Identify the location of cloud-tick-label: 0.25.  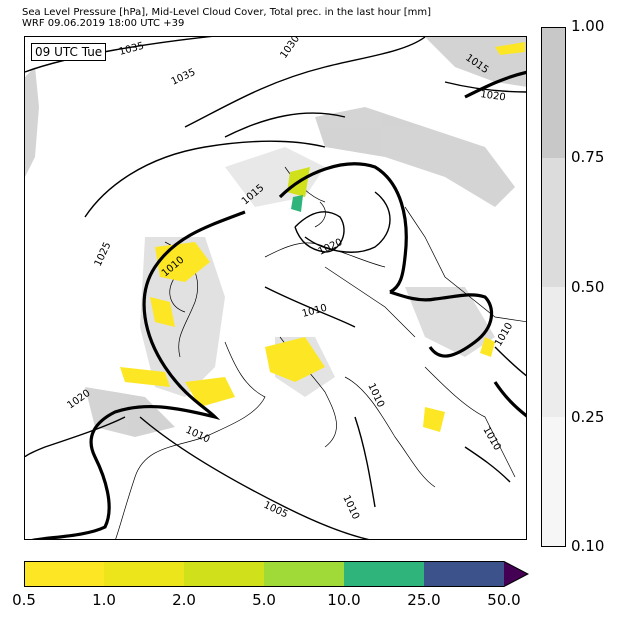
(588, 417).